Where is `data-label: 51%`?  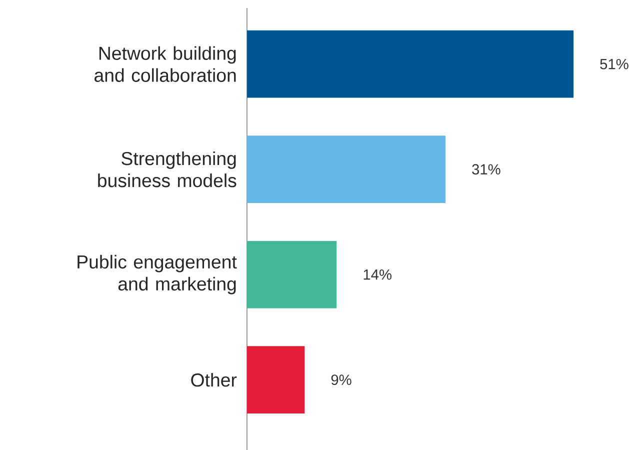
data-label: 51% is located at coordinates (614, 64).